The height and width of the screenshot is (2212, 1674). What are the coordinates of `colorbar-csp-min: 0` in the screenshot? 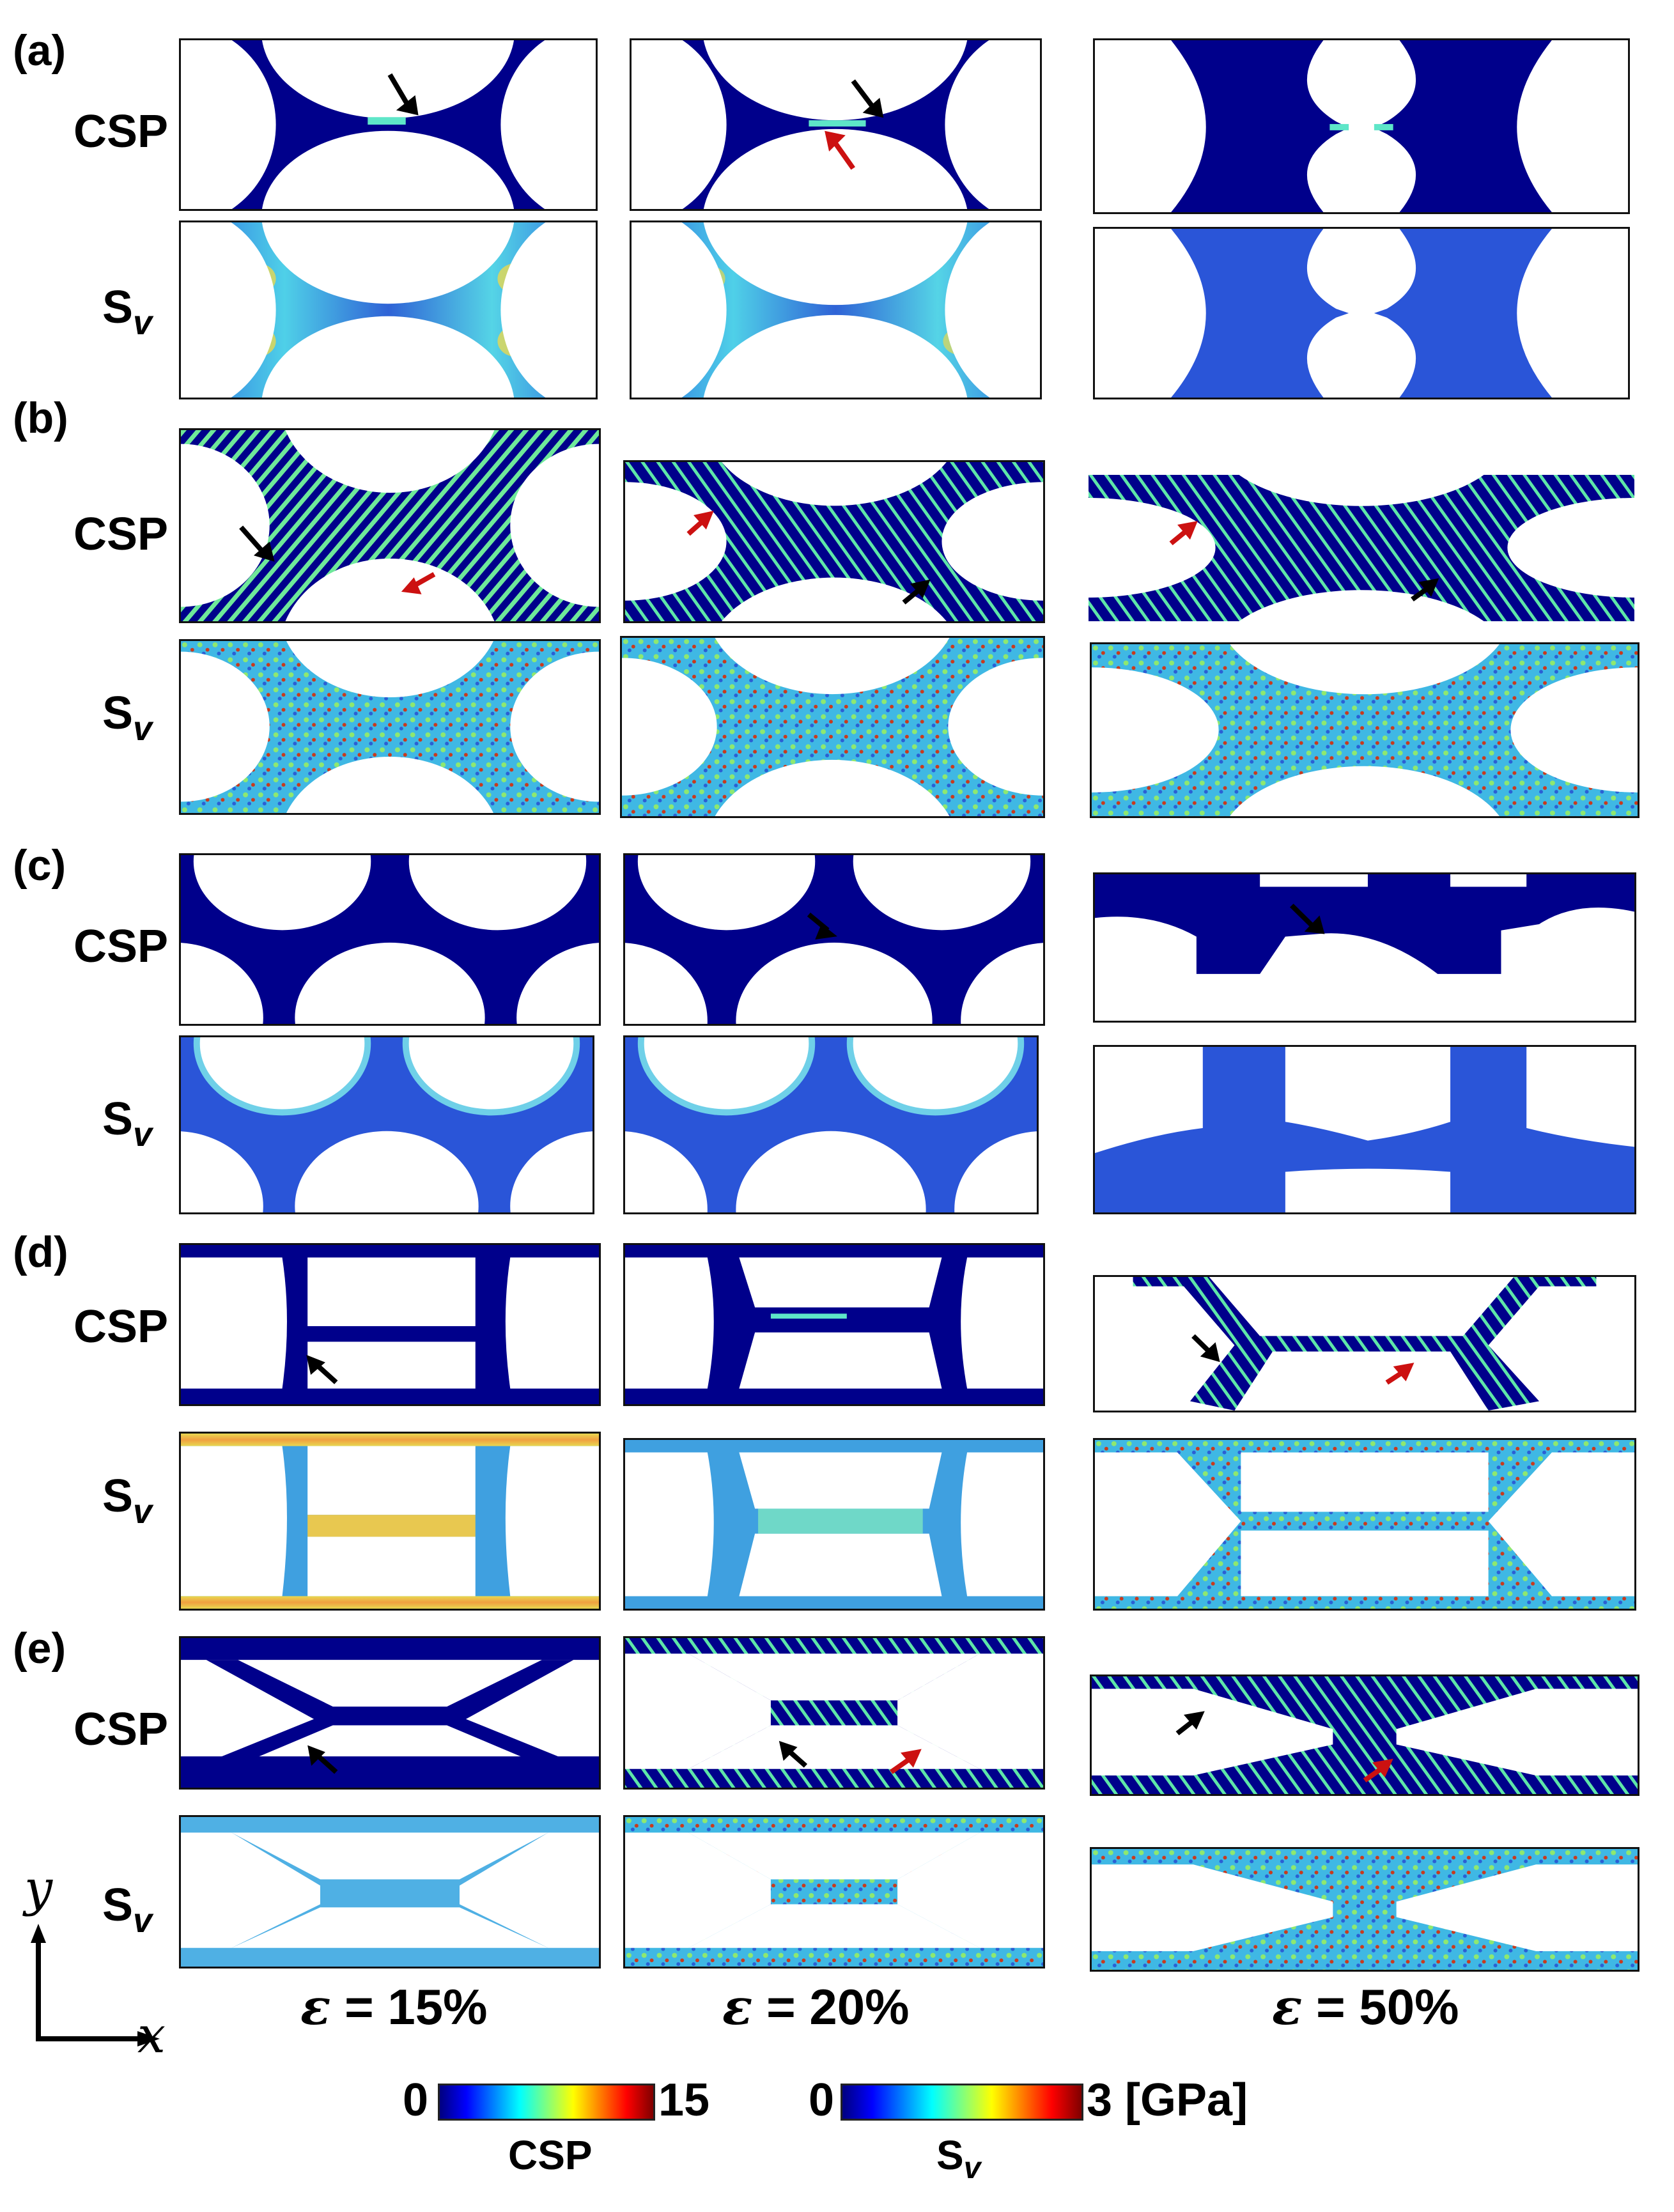 It's located at (416, 2100).